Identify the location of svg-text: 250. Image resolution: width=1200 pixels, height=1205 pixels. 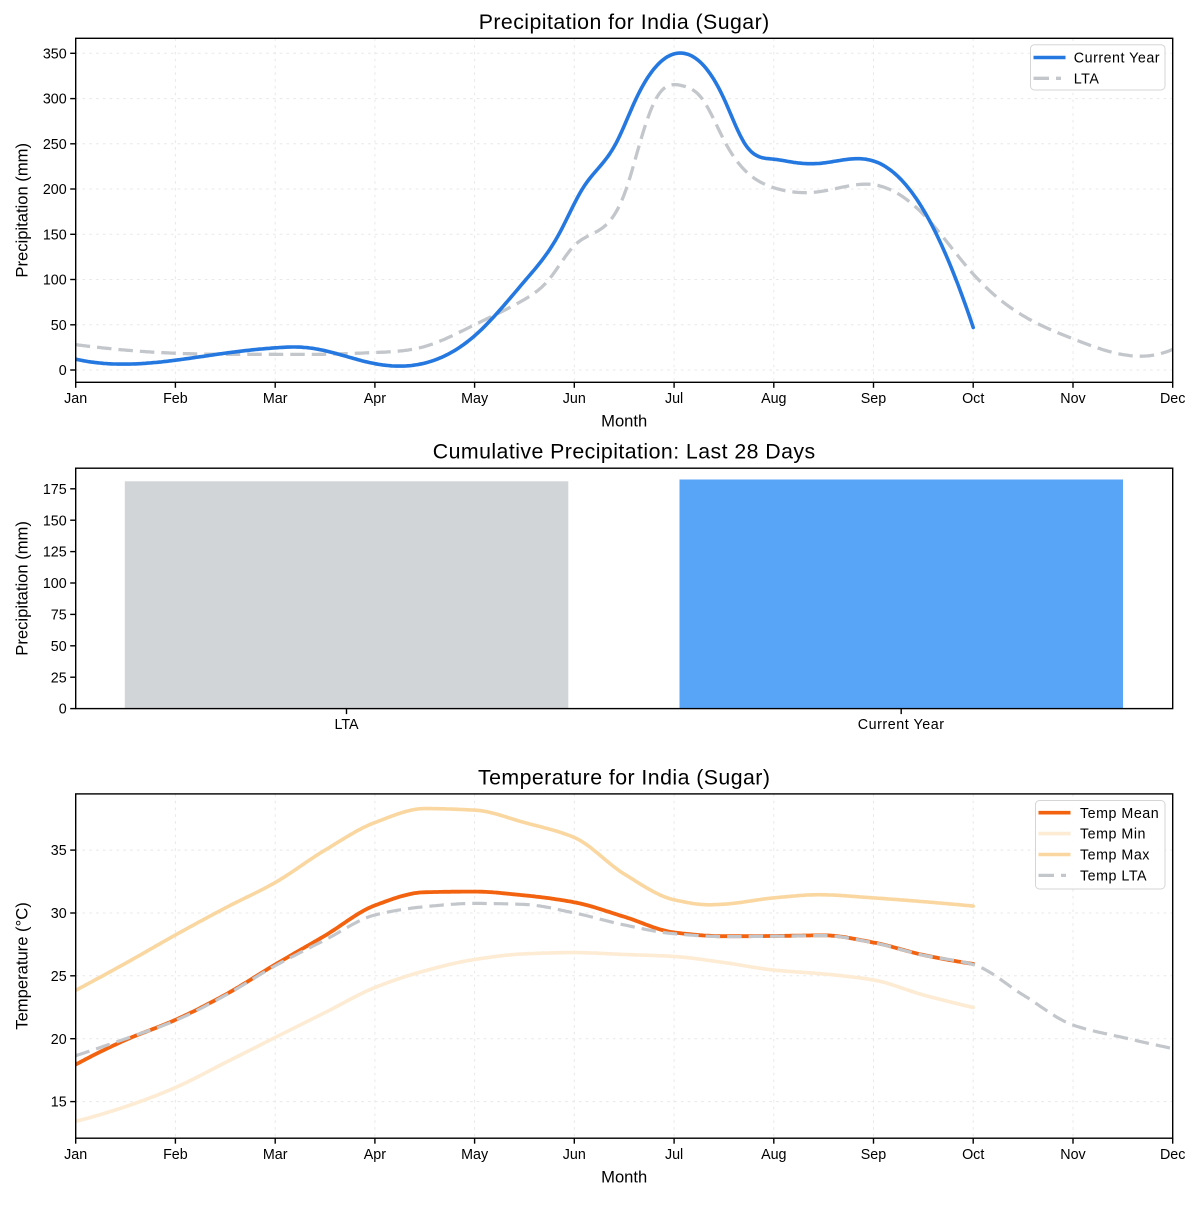
(55, 145).